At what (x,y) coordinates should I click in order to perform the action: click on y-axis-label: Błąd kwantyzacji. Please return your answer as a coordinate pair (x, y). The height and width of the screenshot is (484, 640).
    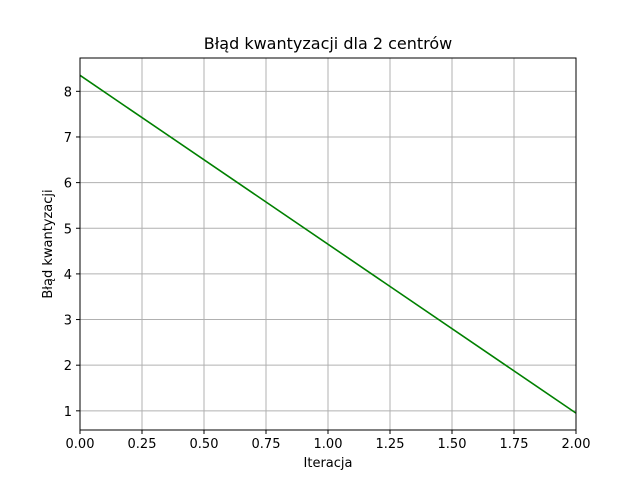
    Looking at the image, I should click on (48, 243).